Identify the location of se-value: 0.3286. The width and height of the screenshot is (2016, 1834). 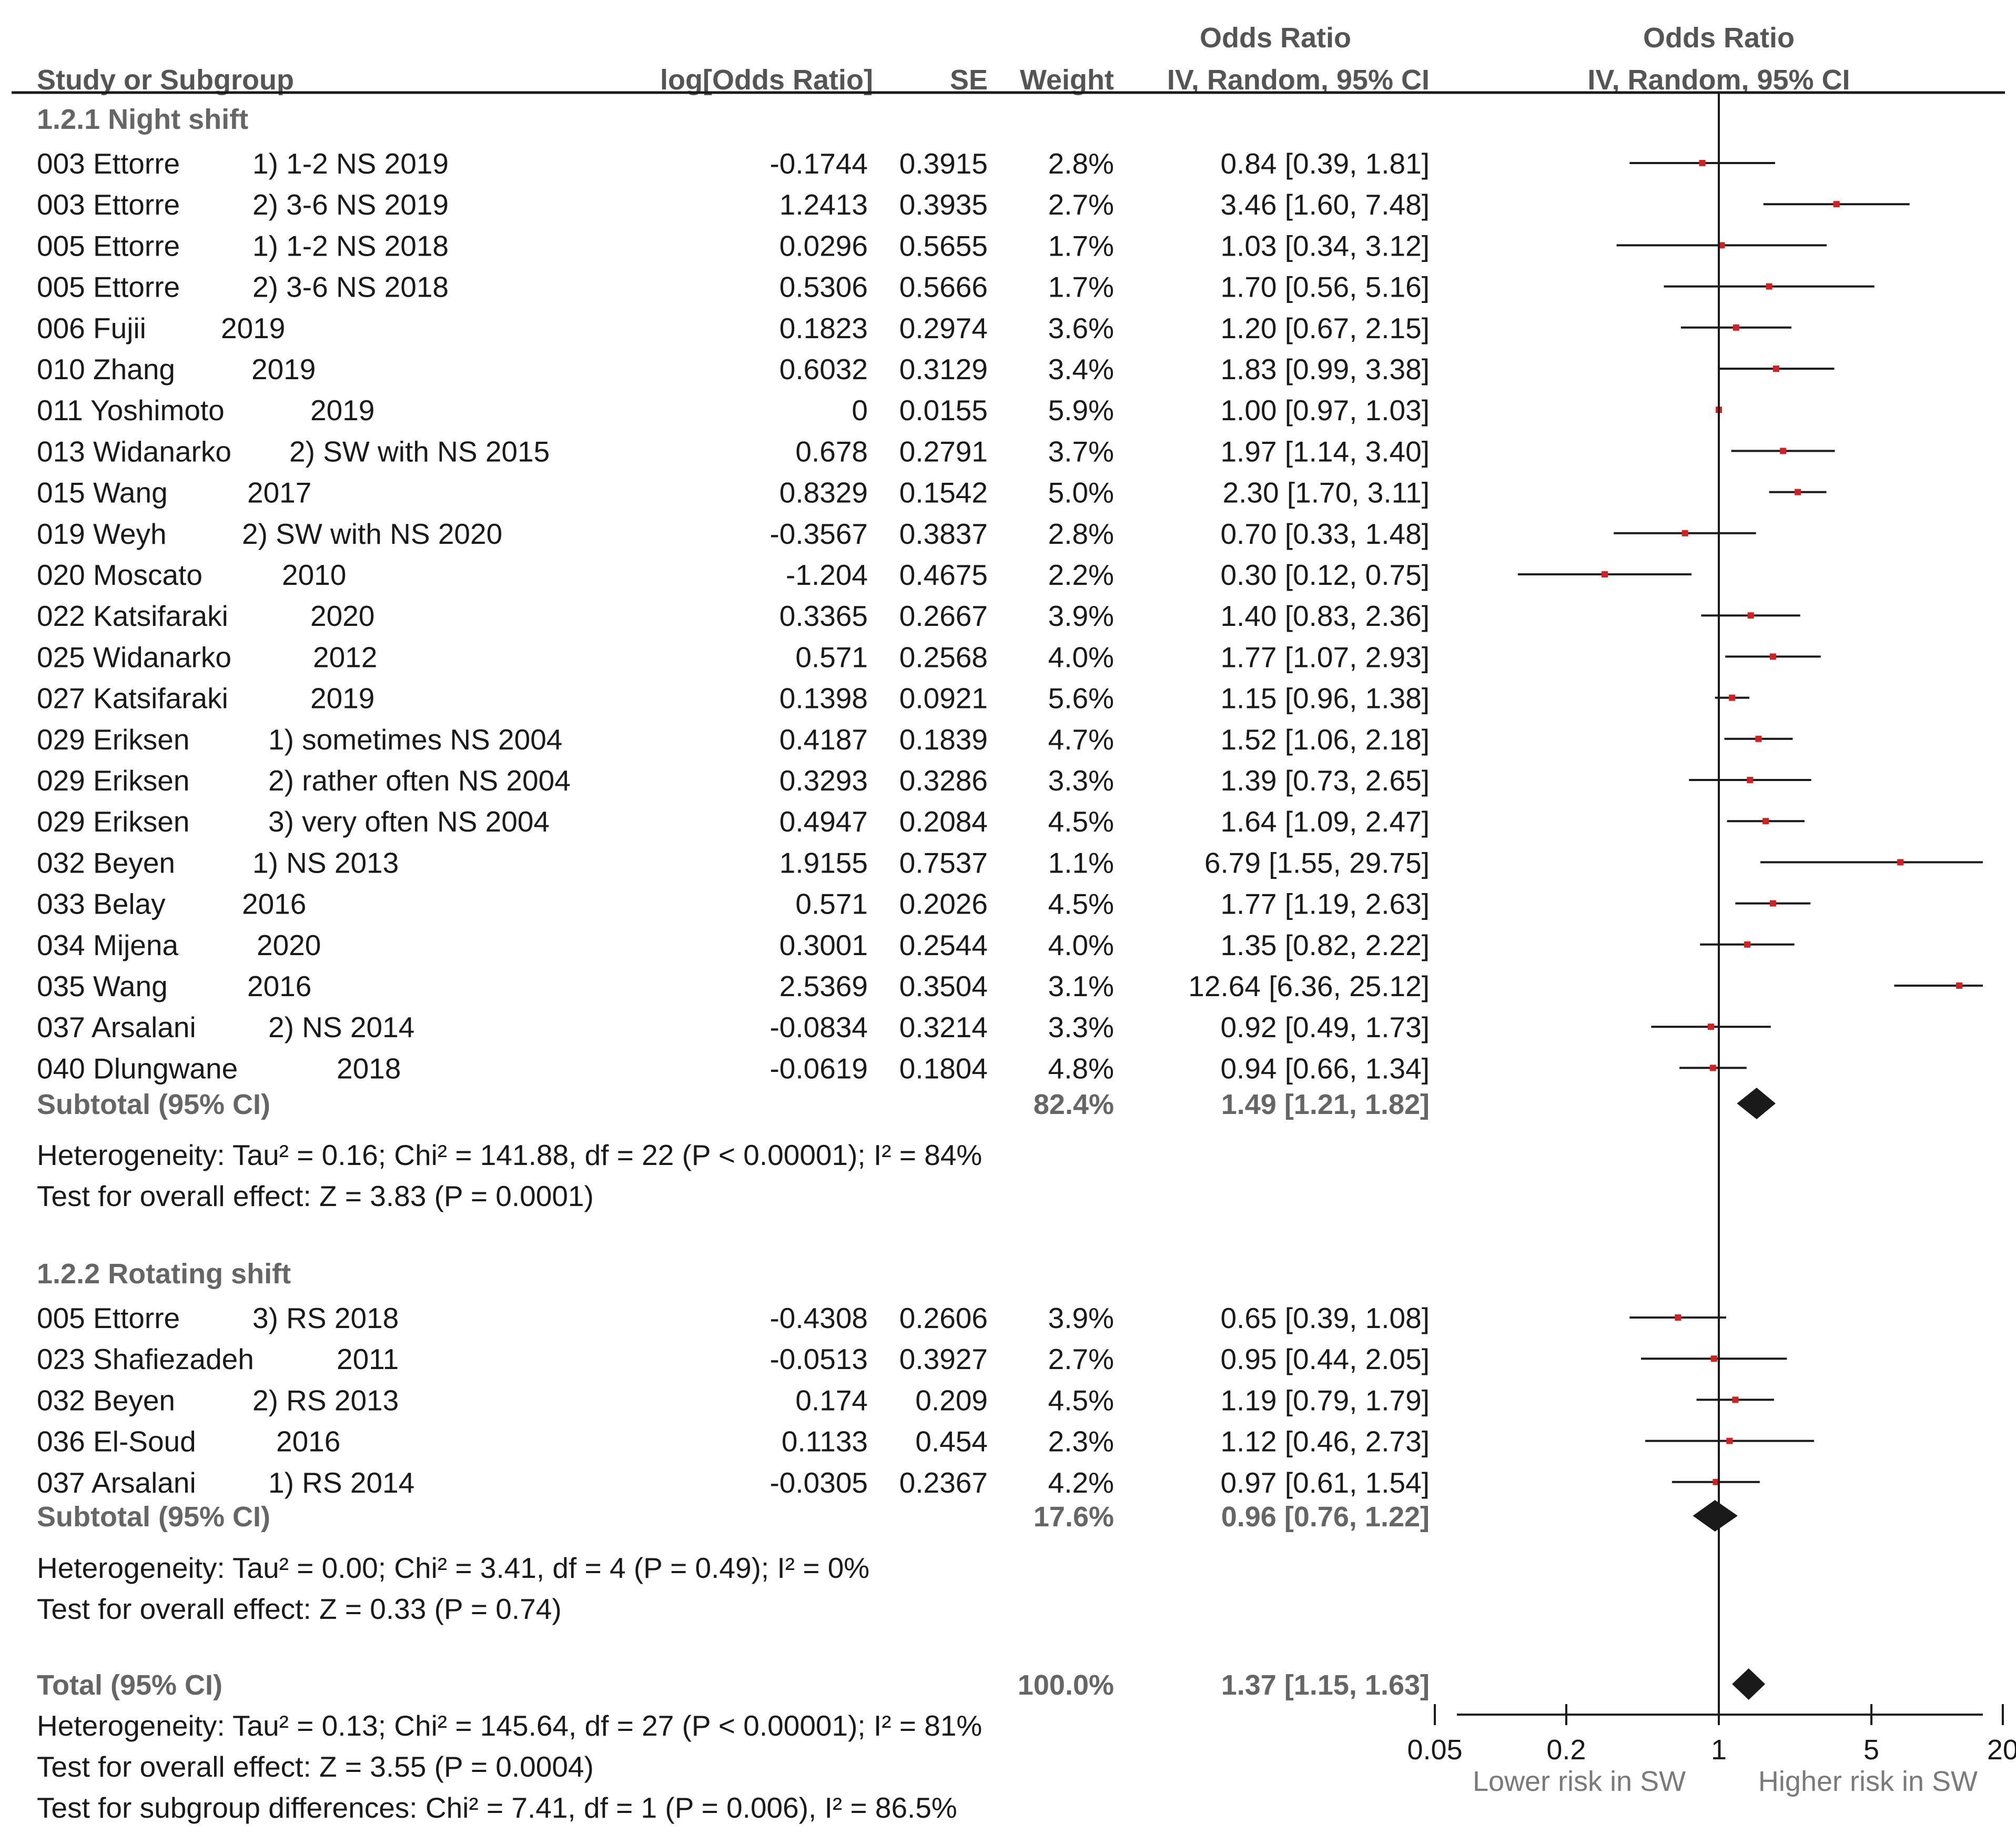
(944, 780).